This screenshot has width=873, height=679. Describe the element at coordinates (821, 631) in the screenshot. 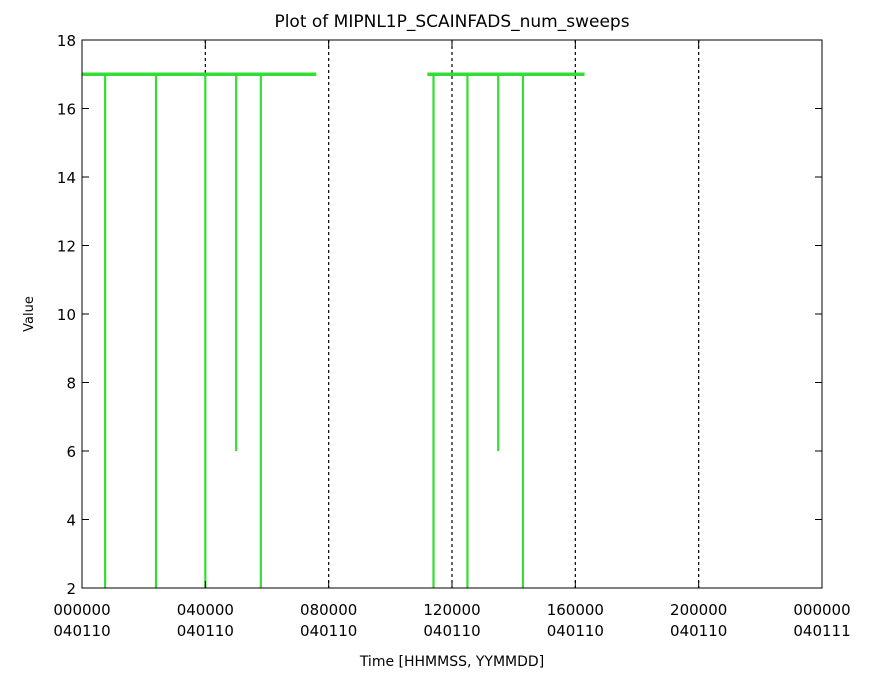

I see `x-tick-label-date: 040111` at that location.